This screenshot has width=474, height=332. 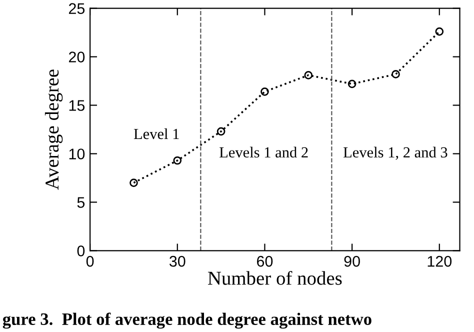 I want to click on text: gure 3. Plot of average node degree against netwo, so click(x=187, y=320).